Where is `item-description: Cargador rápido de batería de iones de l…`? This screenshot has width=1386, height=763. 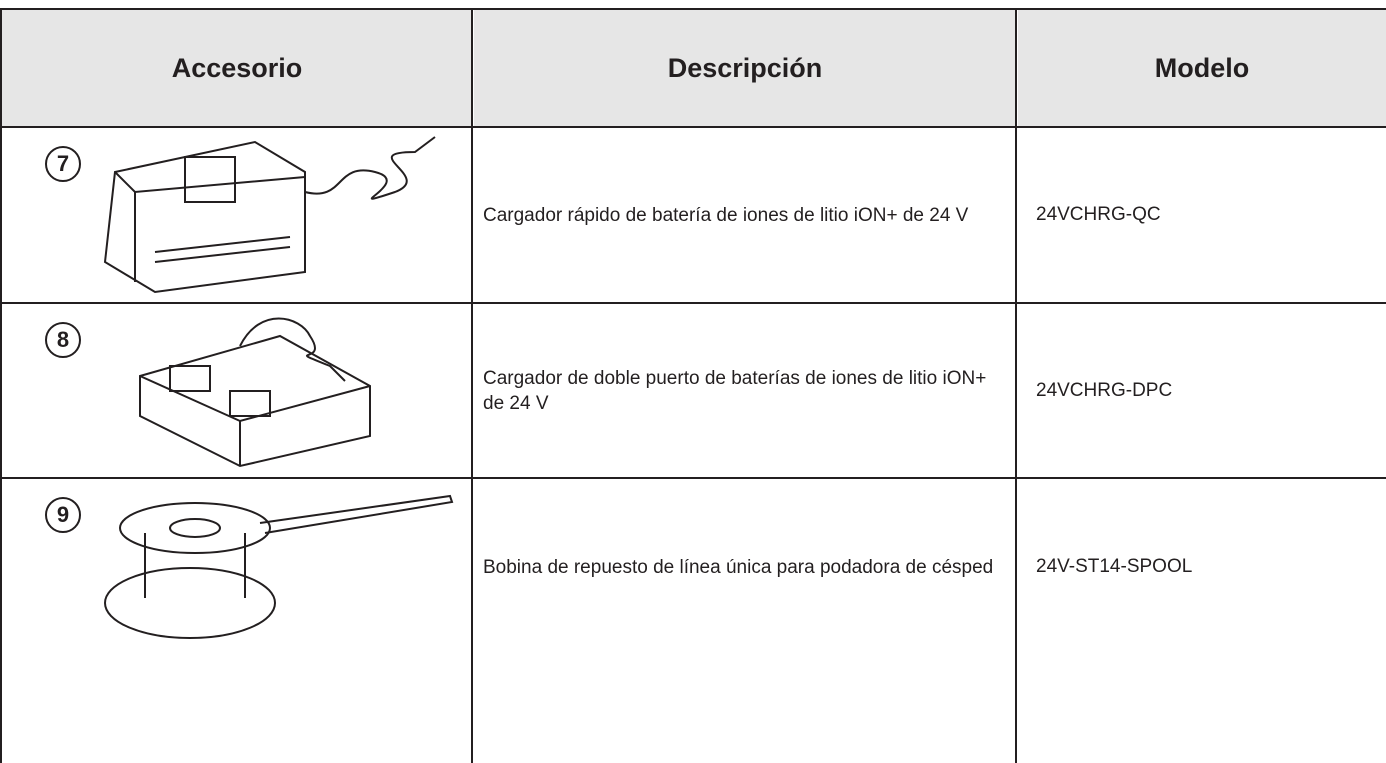
item-description: Cargador rápido de batería de iones de l… is located at coordinates (726, 215).